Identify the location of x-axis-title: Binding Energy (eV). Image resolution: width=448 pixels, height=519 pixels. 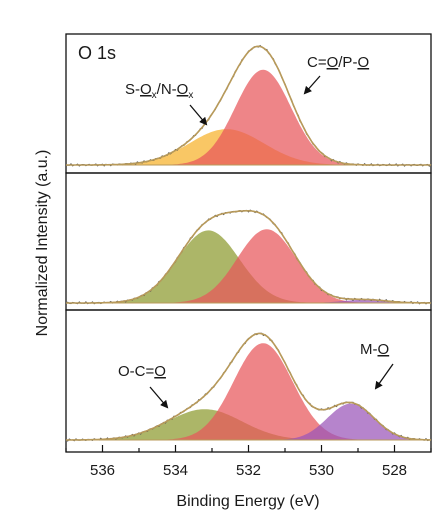
(247, 501).